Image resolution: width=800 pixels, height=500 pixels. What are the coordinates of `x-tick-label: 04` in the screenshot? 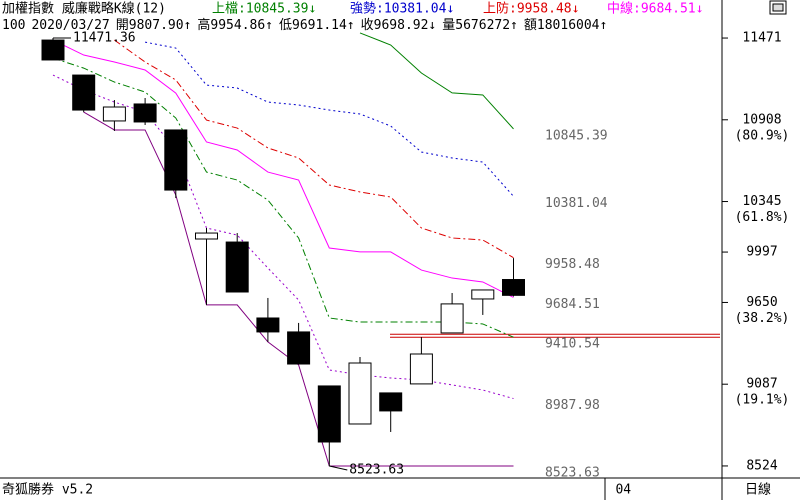 It's located at (623, 490).